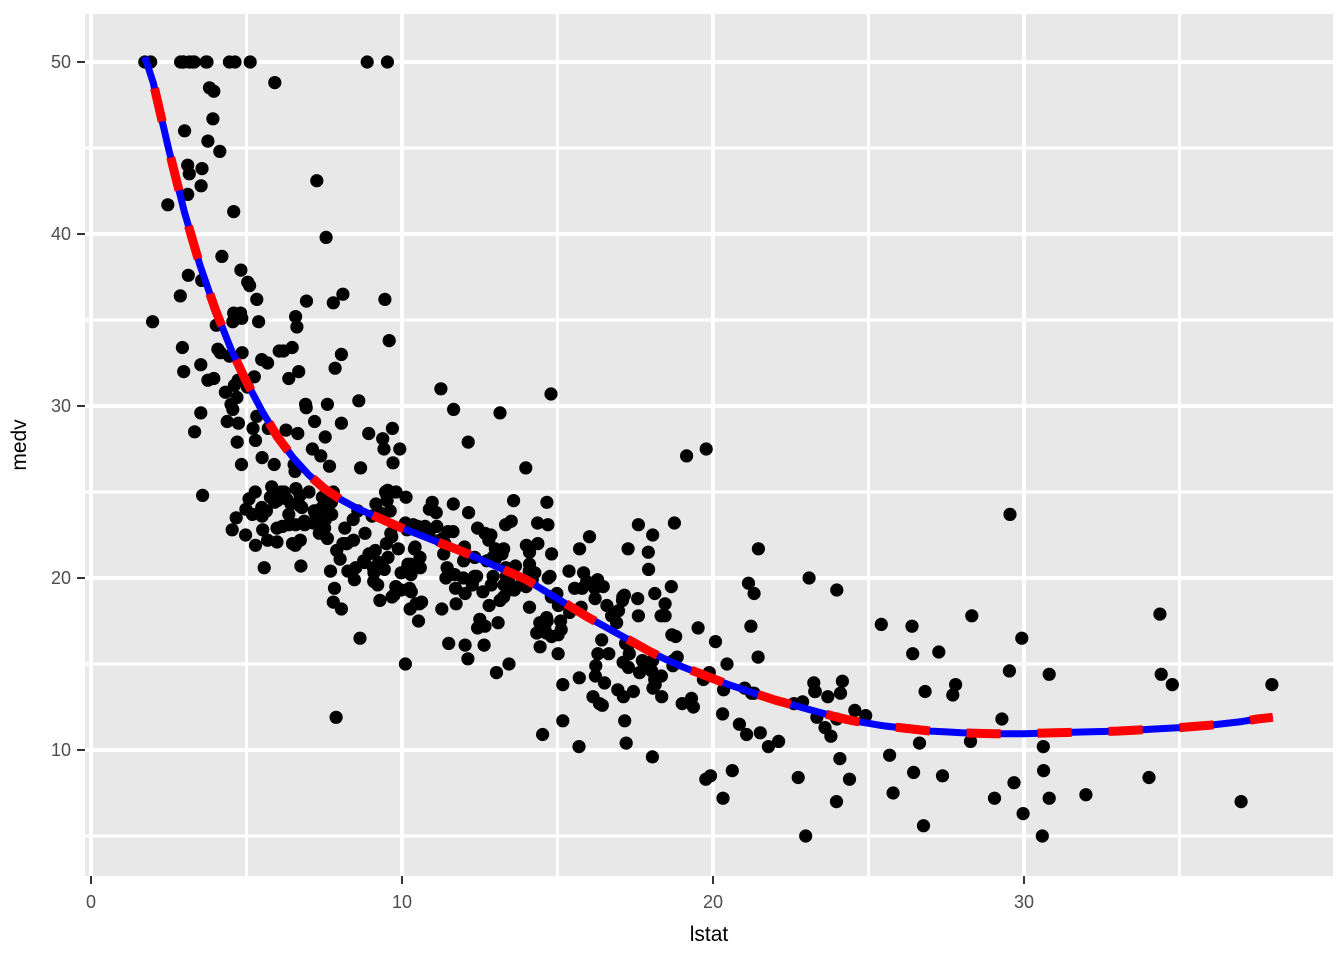  What do you see at coordinates (1024, 902) in the screenshot?
I see `x-tick-label: 30` at bounding box center [1024, 902].